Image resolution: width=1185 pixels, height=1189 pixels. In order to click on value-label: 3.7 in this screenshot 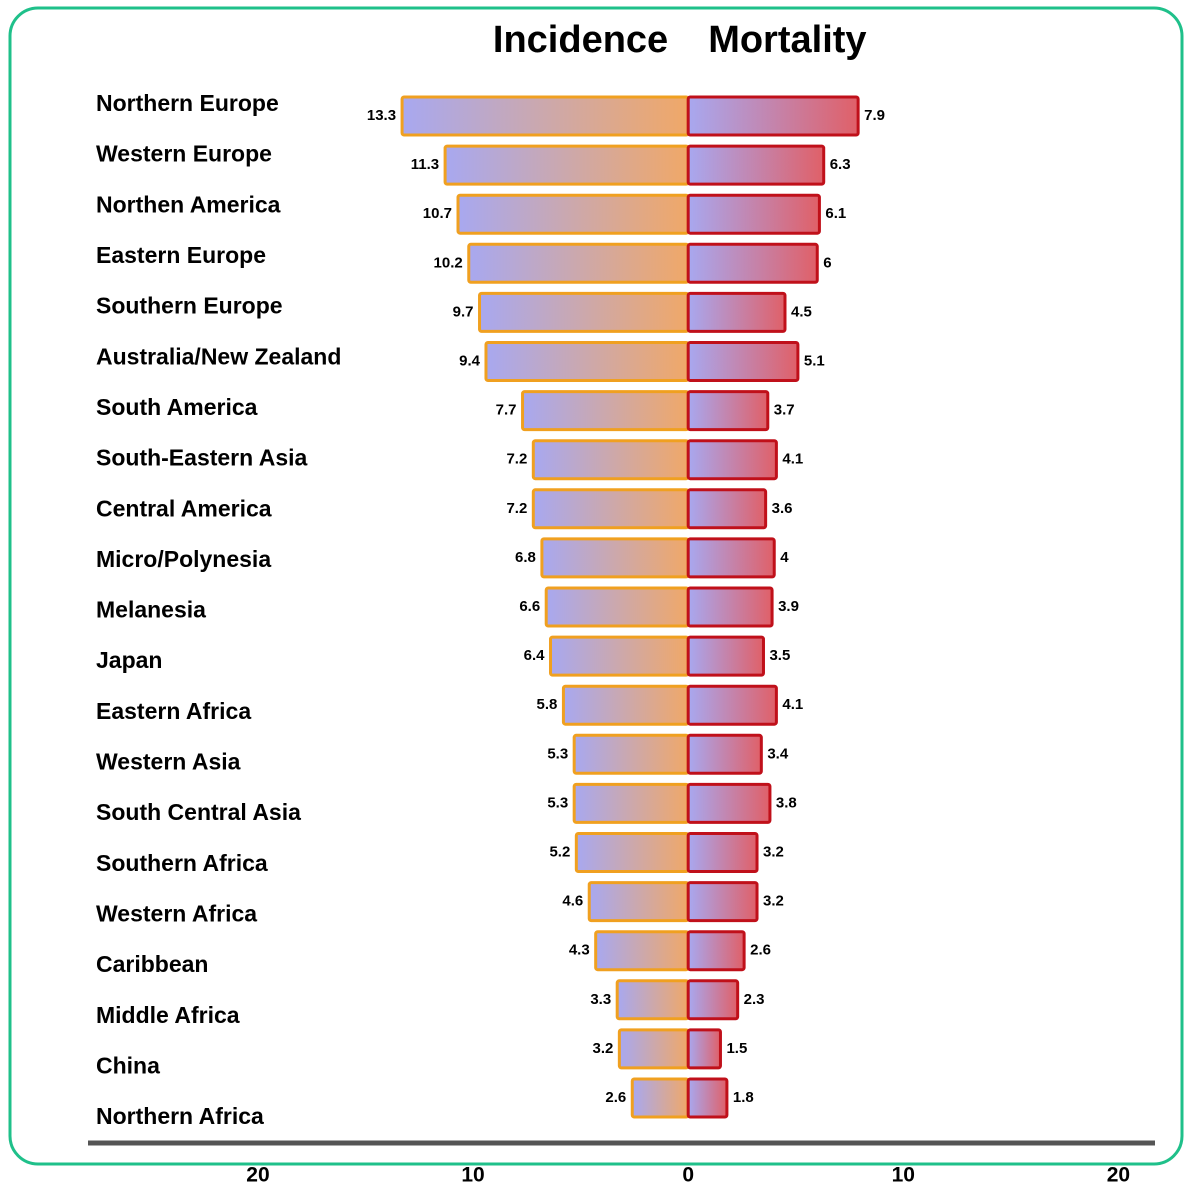, I will do `click(784, 410)`.